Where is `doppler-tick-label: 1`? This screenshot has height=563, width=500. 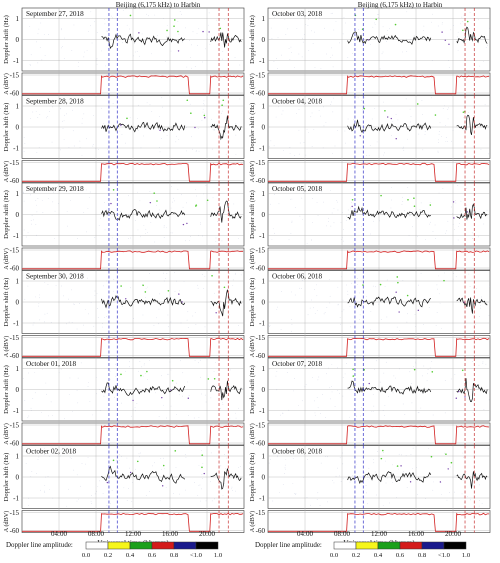
doppler-tick-label: 1 is located at coordinates (264, 194).